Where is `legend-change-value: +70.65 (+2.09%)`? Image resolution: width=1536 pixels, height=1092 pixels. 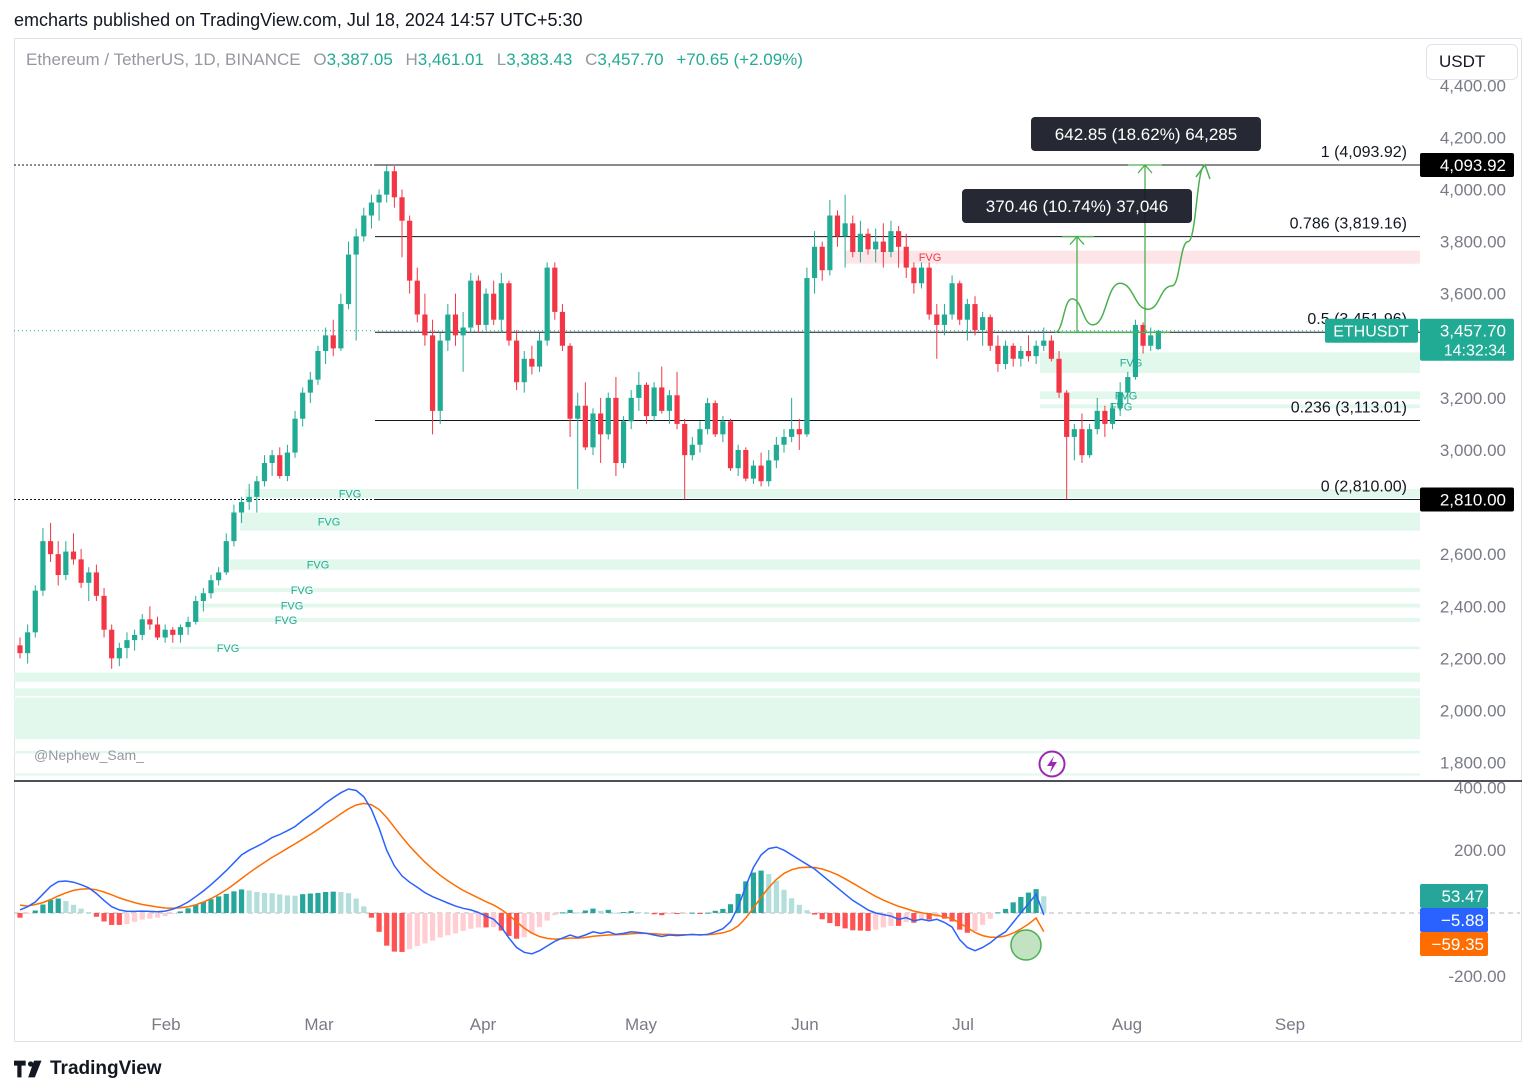
legend-change-value: +70.65 (+2.09%) is located at coordinates (739, 59).